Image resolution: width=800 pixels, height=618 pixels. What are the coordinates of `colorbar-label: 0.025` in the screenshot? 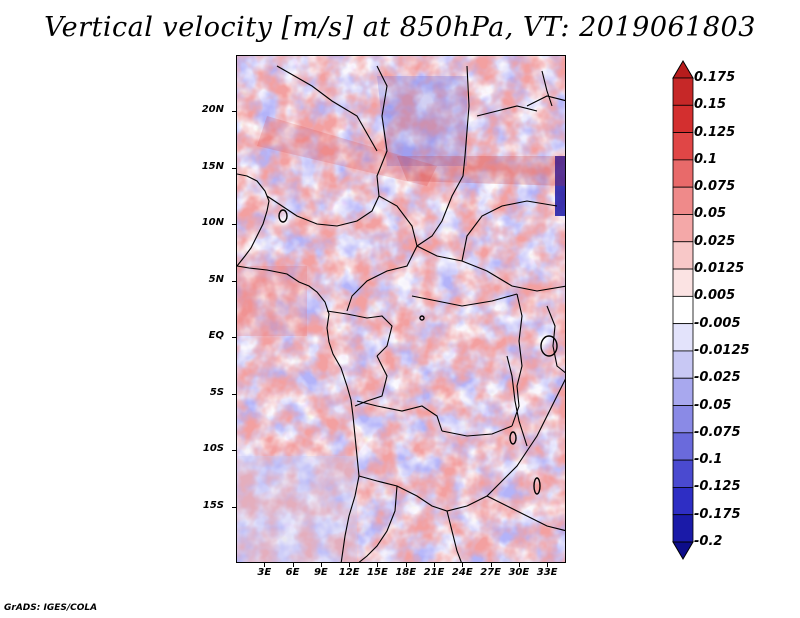 It's located at (715, 241).